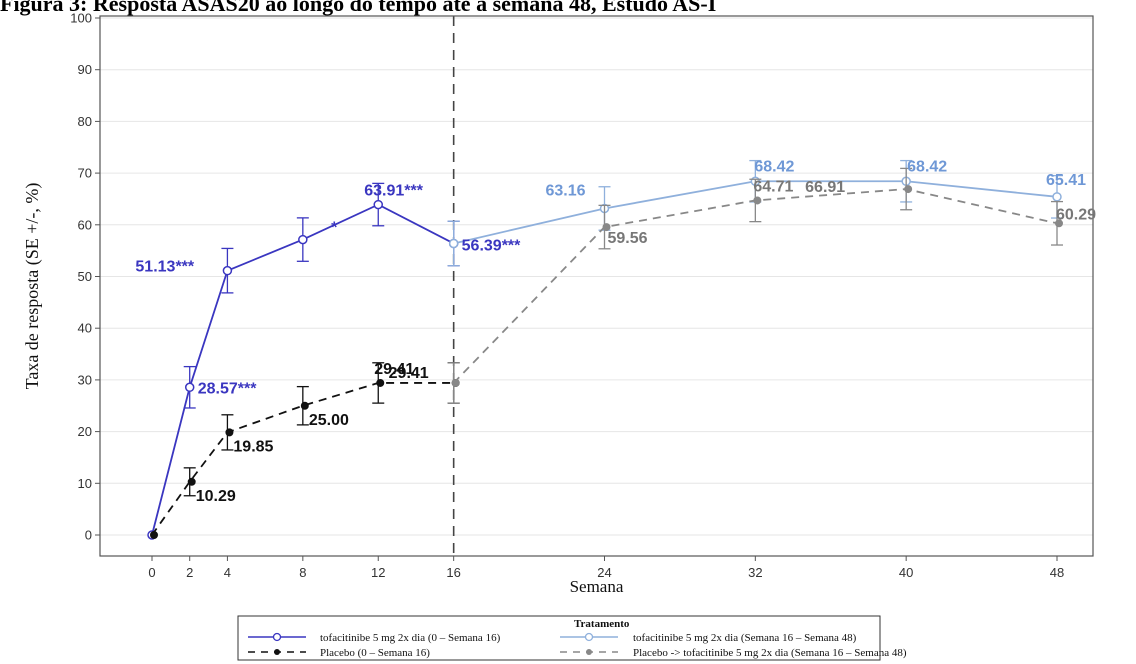 This screenshot has height=664, width=1136. Describe the element at coordinates (32, 286) in the screenshot. I see `y-axis-label: Taxa de resposta (SE +/-, %)` at that location.